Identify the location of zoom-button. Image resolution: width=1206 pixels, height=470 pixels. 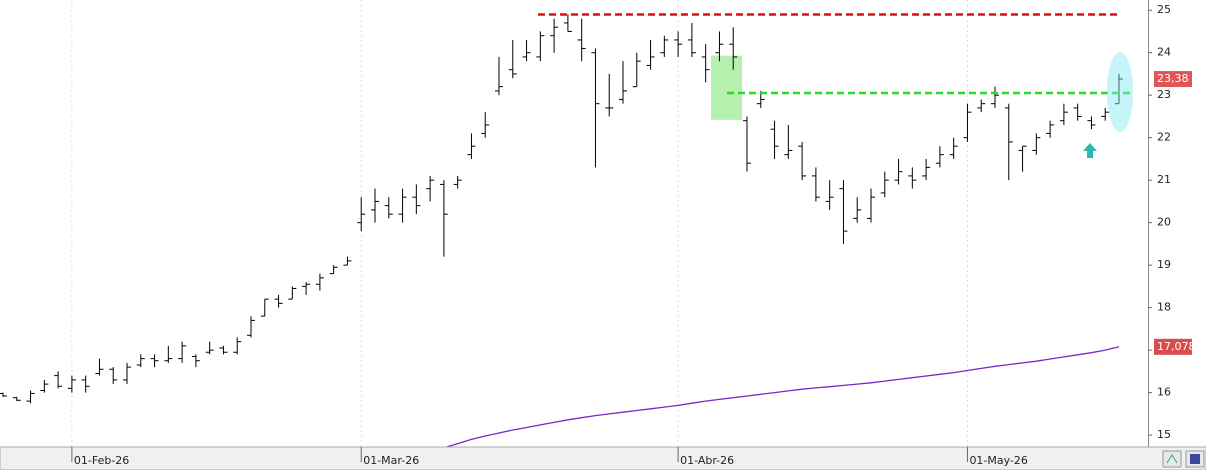
(1172, 459).